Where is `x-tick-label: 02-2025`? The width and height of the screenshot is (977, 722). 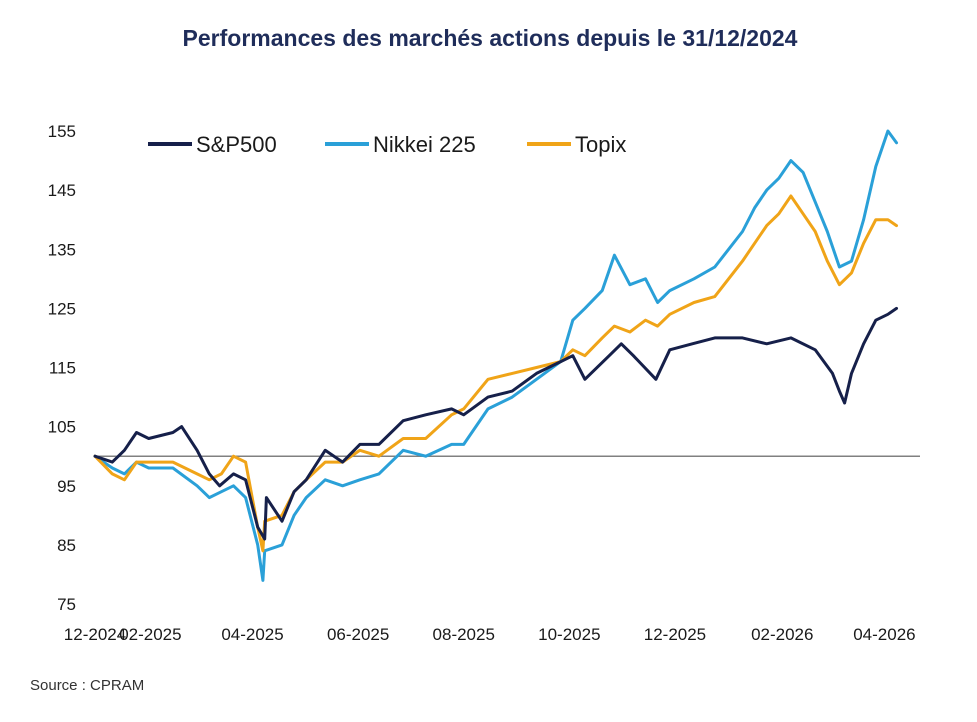 x-tick-label: 02-2025 is located at coordinates (150, 634).